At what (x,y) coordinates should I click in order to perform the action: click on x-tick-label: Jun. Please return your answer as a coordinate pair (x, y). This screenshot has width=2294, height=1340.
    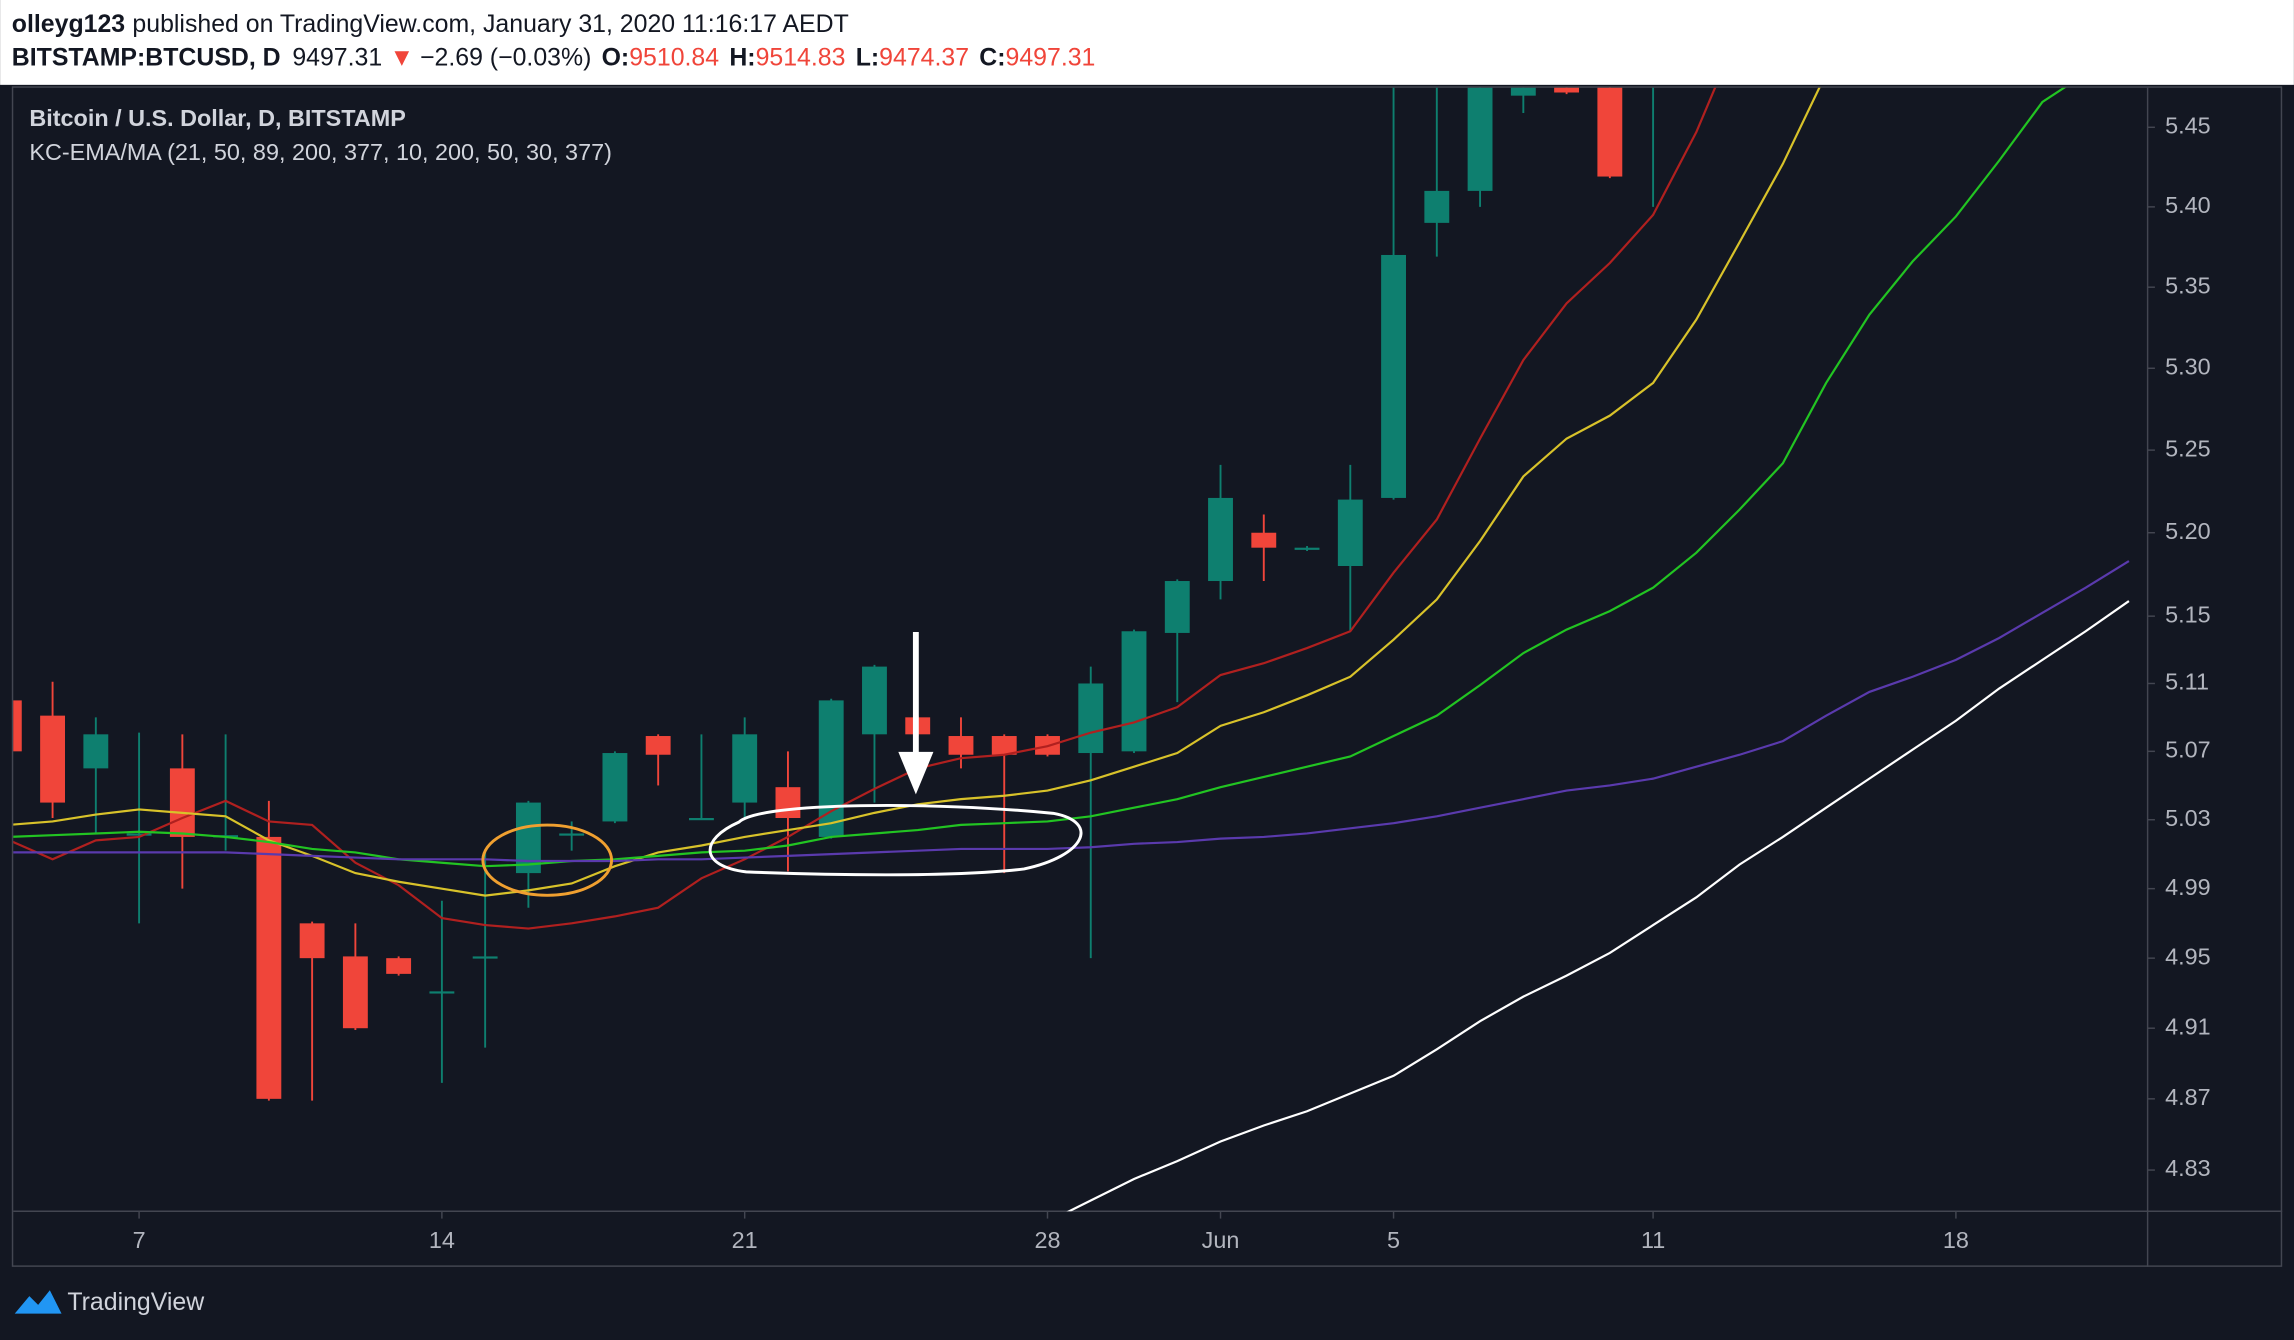
    Looking at the image, I should click on (1221, 1240).